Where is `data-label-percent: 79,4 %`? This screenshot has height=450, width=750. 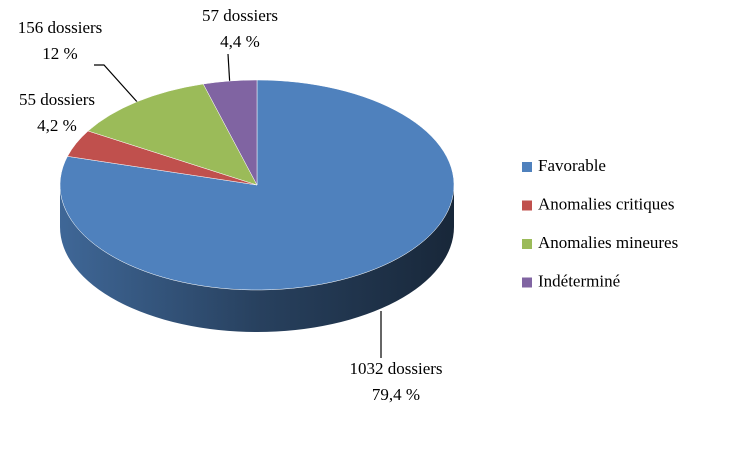 data-label-percent: 79,4 % is located at coordinates (396, 394).